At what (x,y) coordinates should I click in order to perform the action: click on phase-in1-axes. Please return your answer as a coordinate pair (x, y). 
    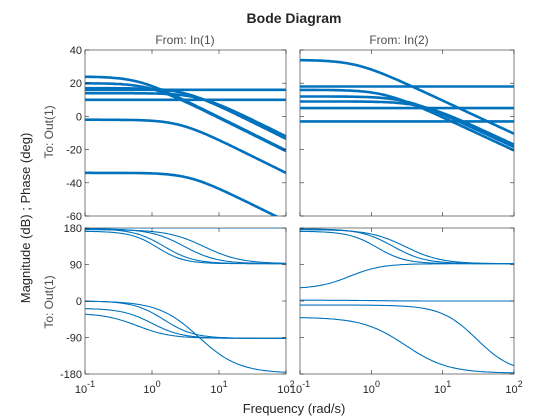
    Looking at the image, I should click on (185, 301).